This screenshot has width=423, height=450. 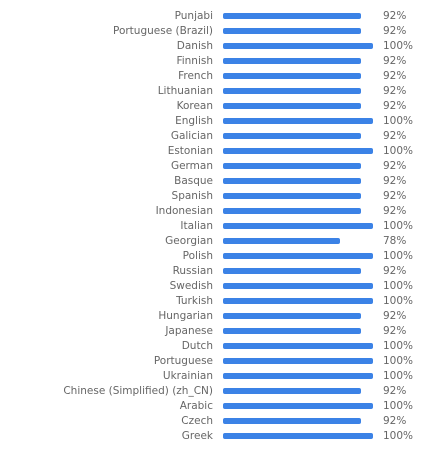 I want to click on category-label: Georgian, so click(x=189, y=241).